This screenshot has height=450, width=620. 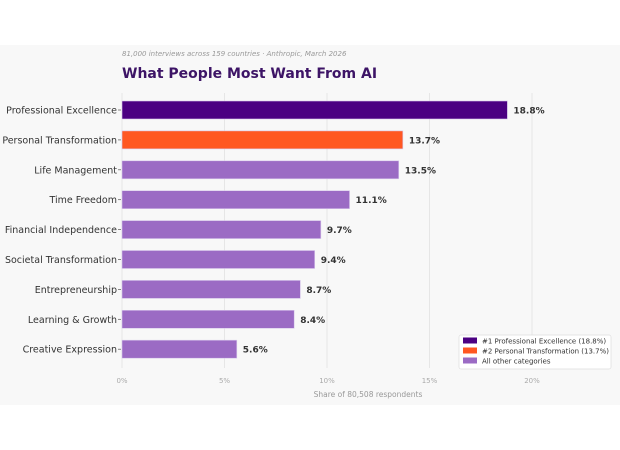 What do you see at coordinates (59, 140) in the screenshot?
I see `category-label: Personal Transformation` at bounding box center [59, 140].